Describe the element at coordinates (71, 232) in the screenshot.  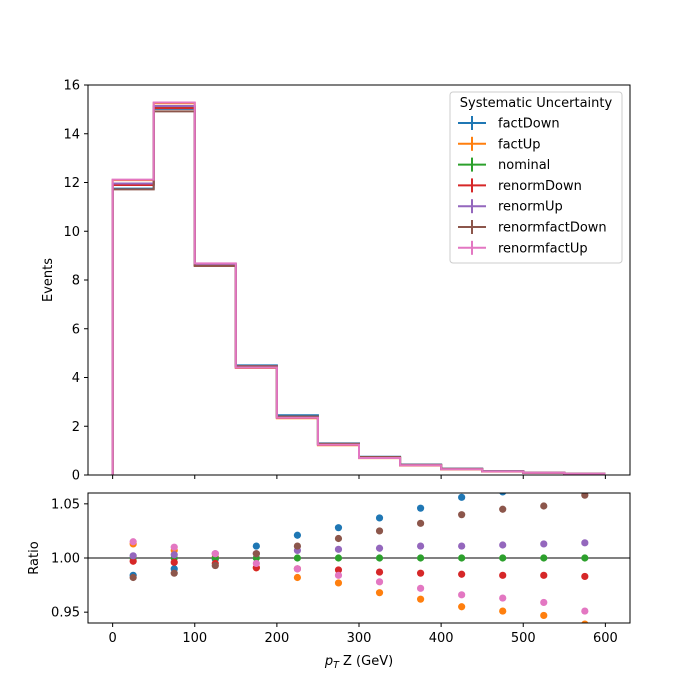
I see `y-tick-label: 10` at that location.